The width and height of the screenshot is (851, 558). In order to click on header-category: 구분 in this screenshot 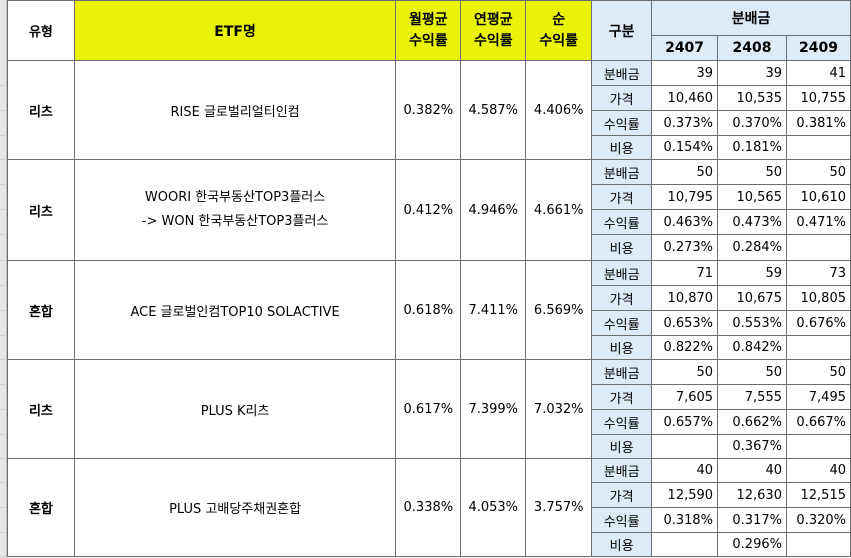, I will do `click(622, 30)`.